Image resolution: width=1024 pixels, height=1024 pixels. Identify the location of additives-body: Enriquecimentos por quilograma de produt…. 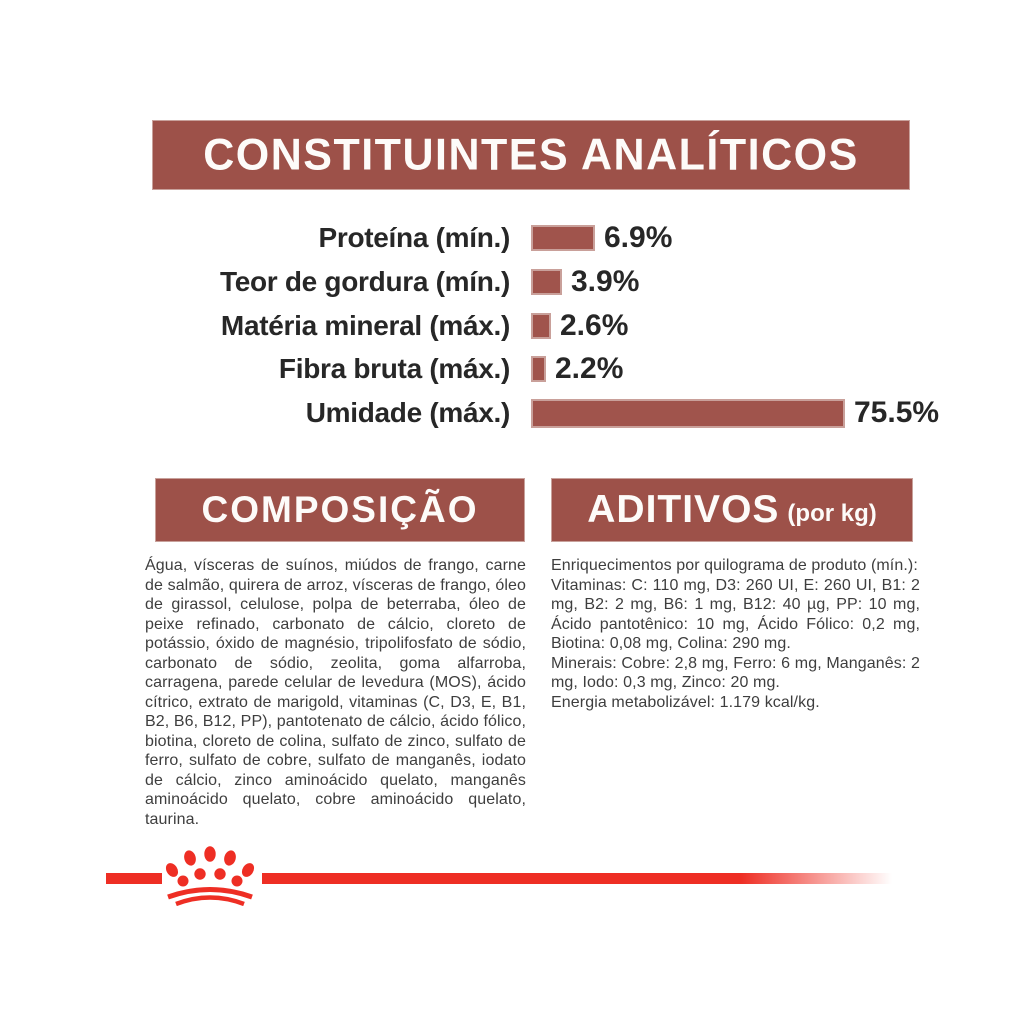
(735, 634).